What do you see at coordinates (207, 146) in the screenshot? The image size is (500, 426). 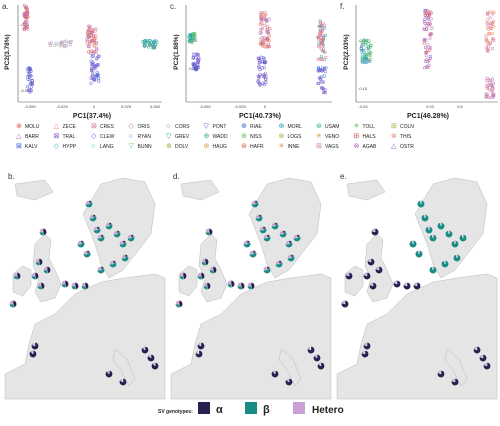 I see `legend-symbol-icon: ⊕` at bounding box center [207, 146].